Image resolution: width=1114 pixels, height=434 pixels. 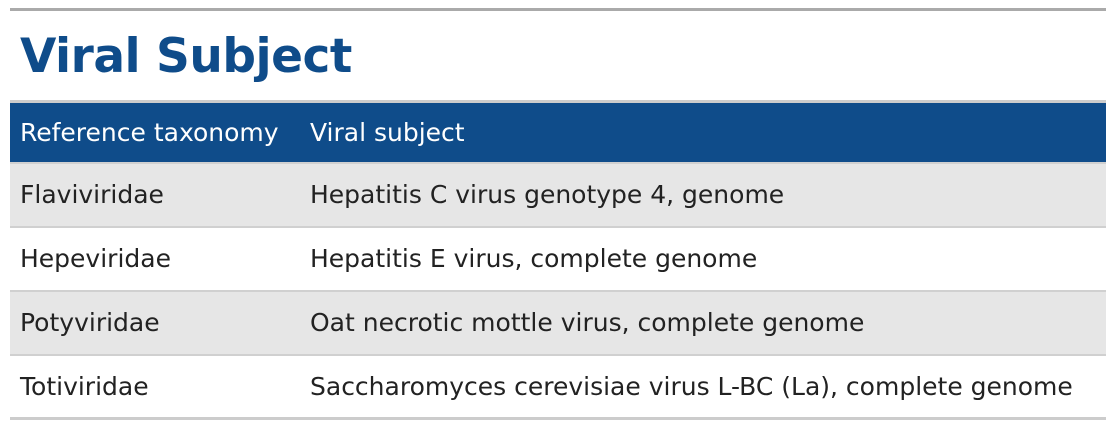 What do you see at coordinates (149, 132) in the screenshot?
I see `column-header-taxonomy: Reference taxonomy` at bounding box center [149, 132].